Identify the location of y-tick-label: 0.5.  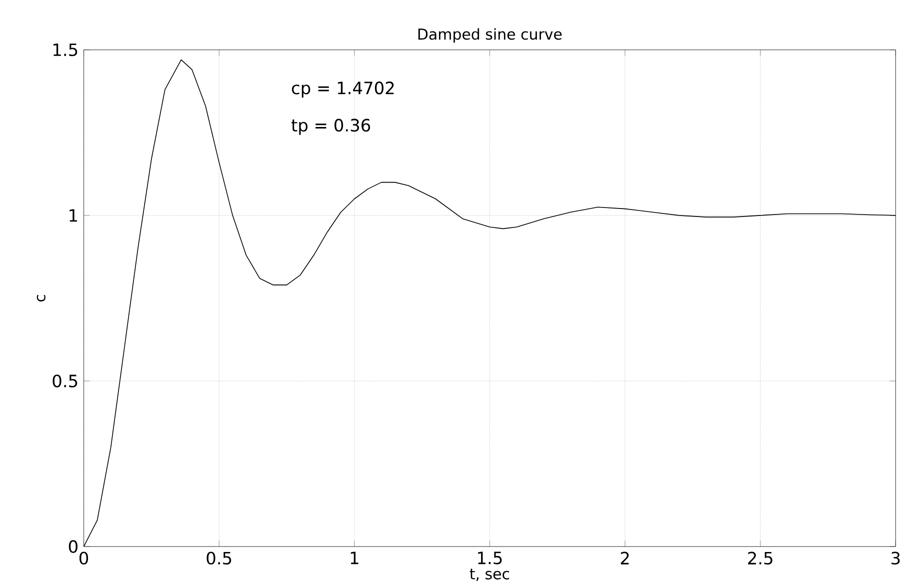
(65, 381).